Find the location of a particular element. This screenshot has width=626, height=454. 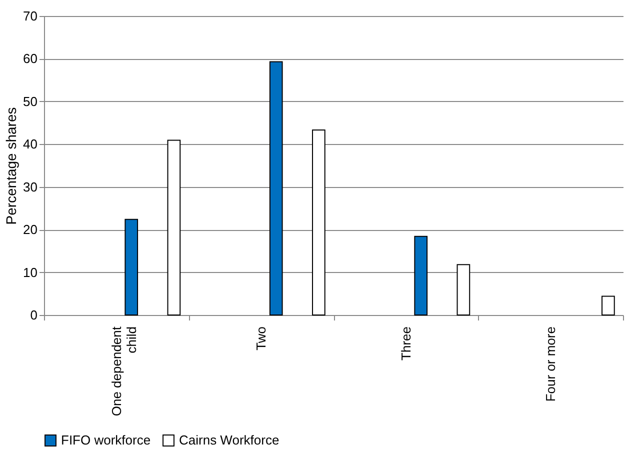

y-tick-label: 70 is located at coordinates (30, 16).